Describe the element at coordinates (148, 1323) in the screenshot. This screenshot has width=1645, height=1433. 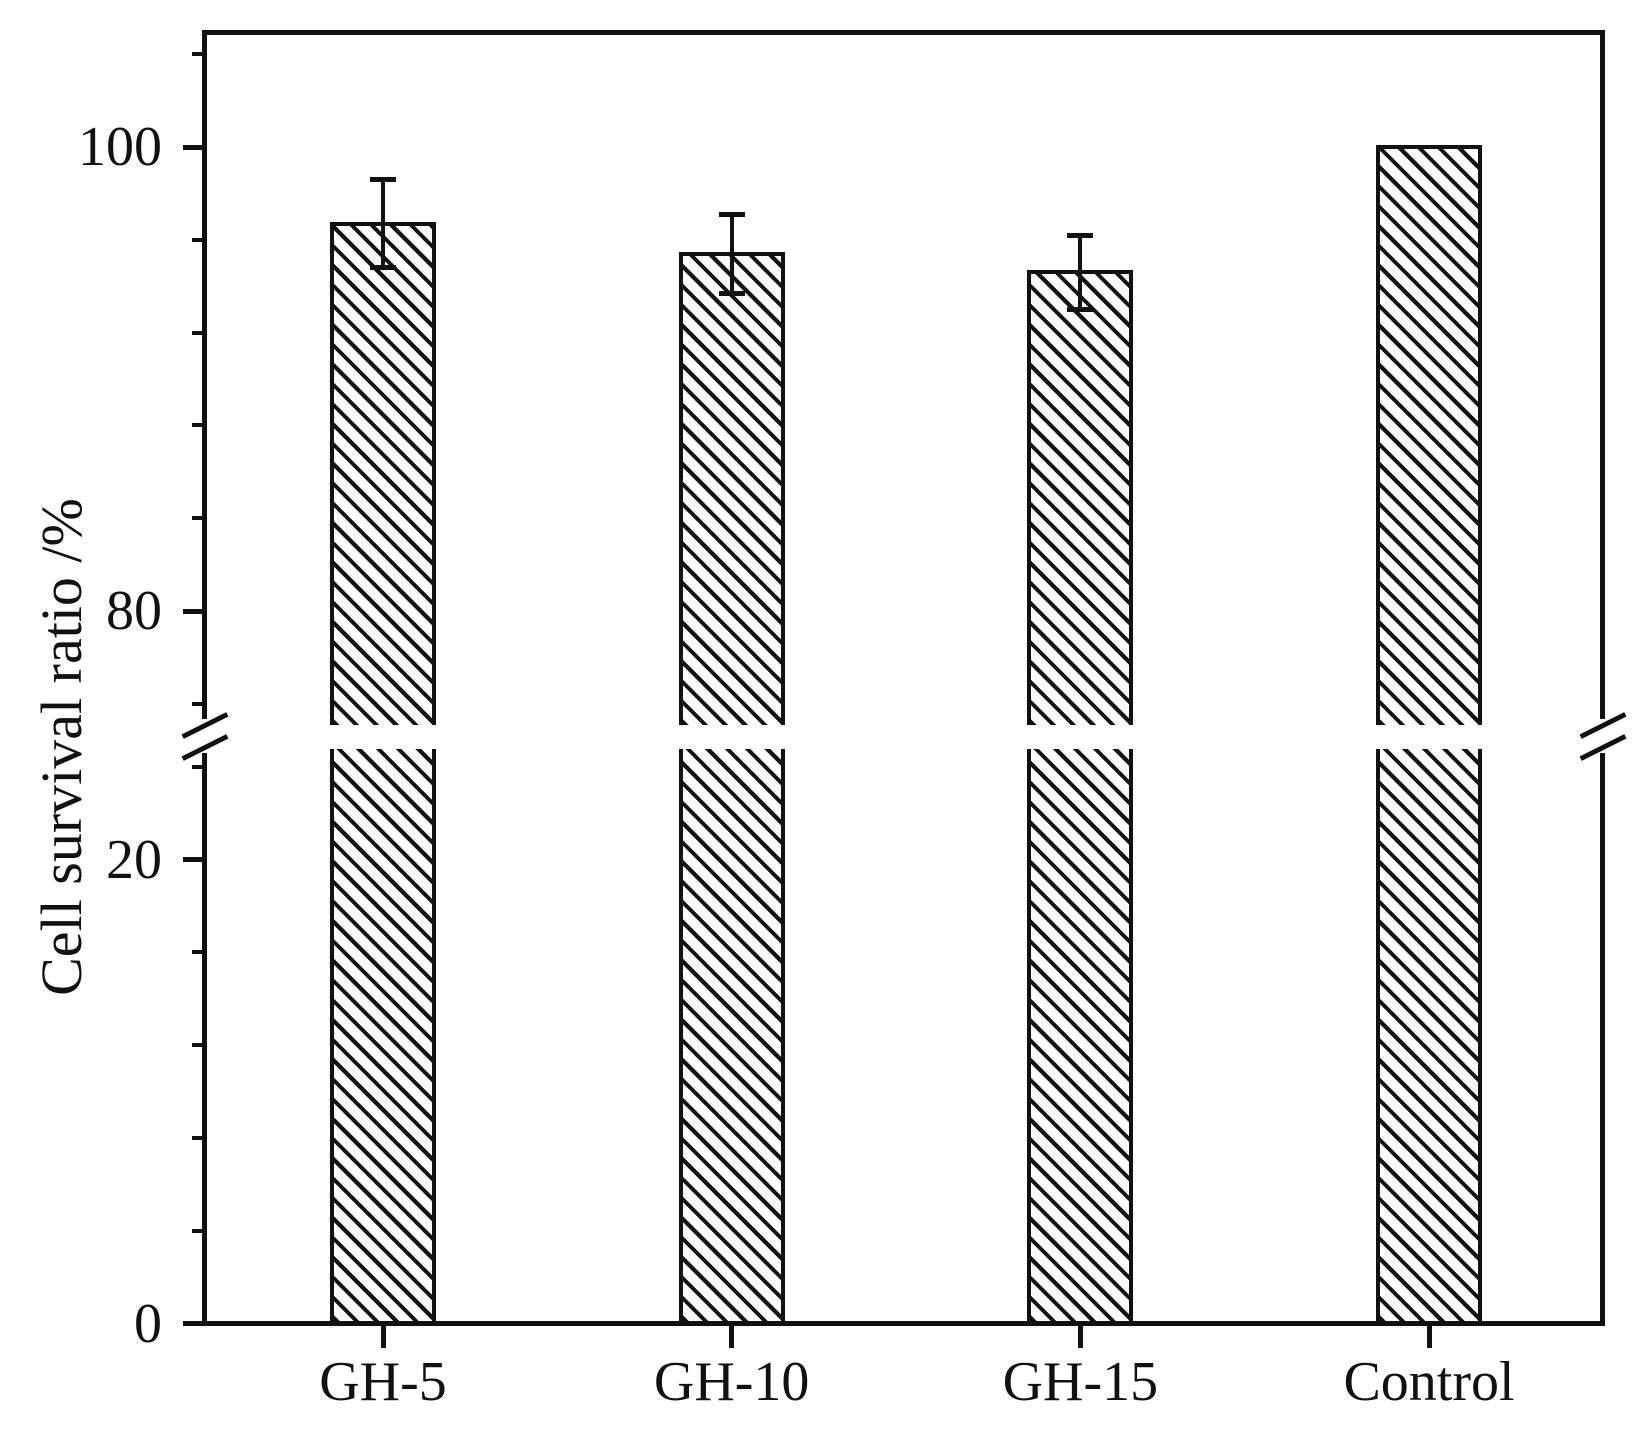
I see `y-tick-label: 0` at that location.